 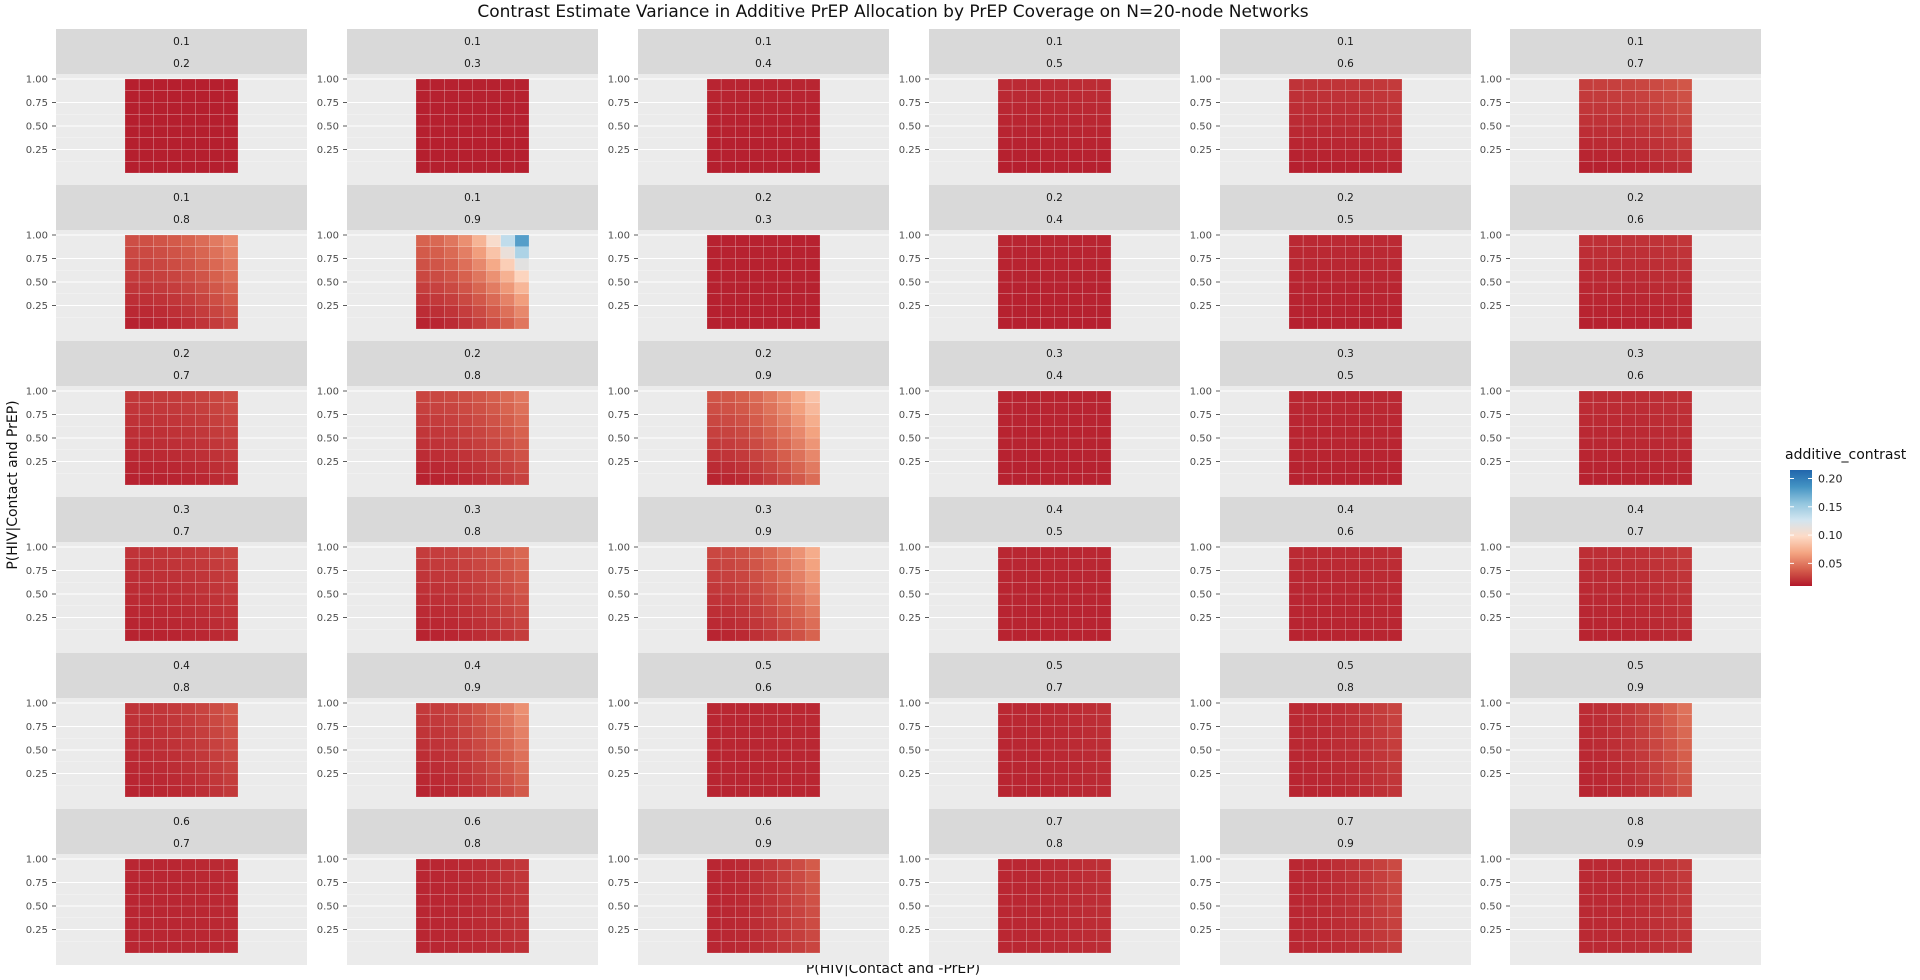 What do you see at coordinates (1054, 688) in the screenshot?
I see `strip-label-bottom: 0.7` at bounding box center [1054, 688].